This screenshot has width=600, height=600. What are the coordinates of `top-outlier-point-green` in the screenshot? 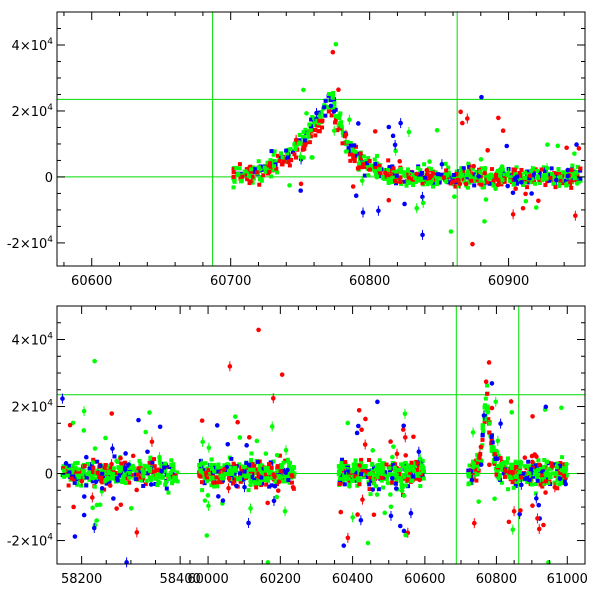 It's located at (484, 221).